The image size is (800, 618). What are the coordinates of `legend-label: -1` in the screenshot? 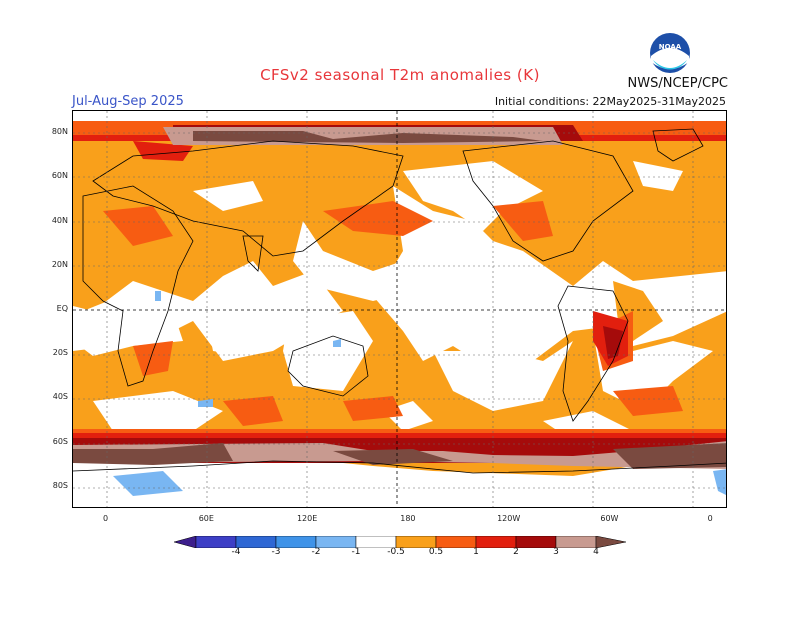 It's located at (356, 552).